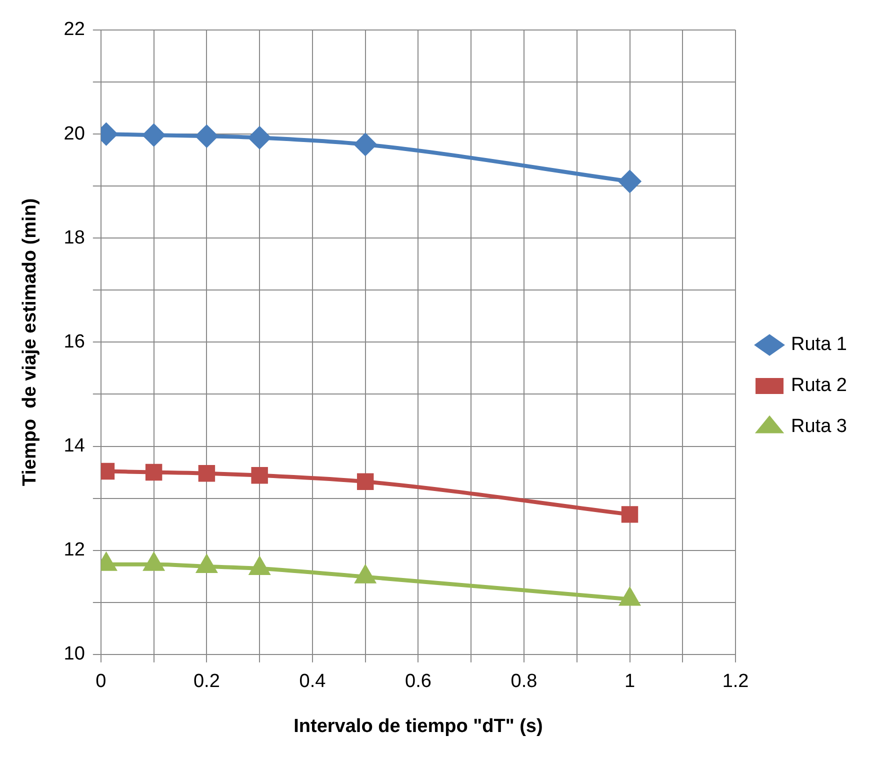  I want to click on x-tick-label: 0.4, so click(312, 681).